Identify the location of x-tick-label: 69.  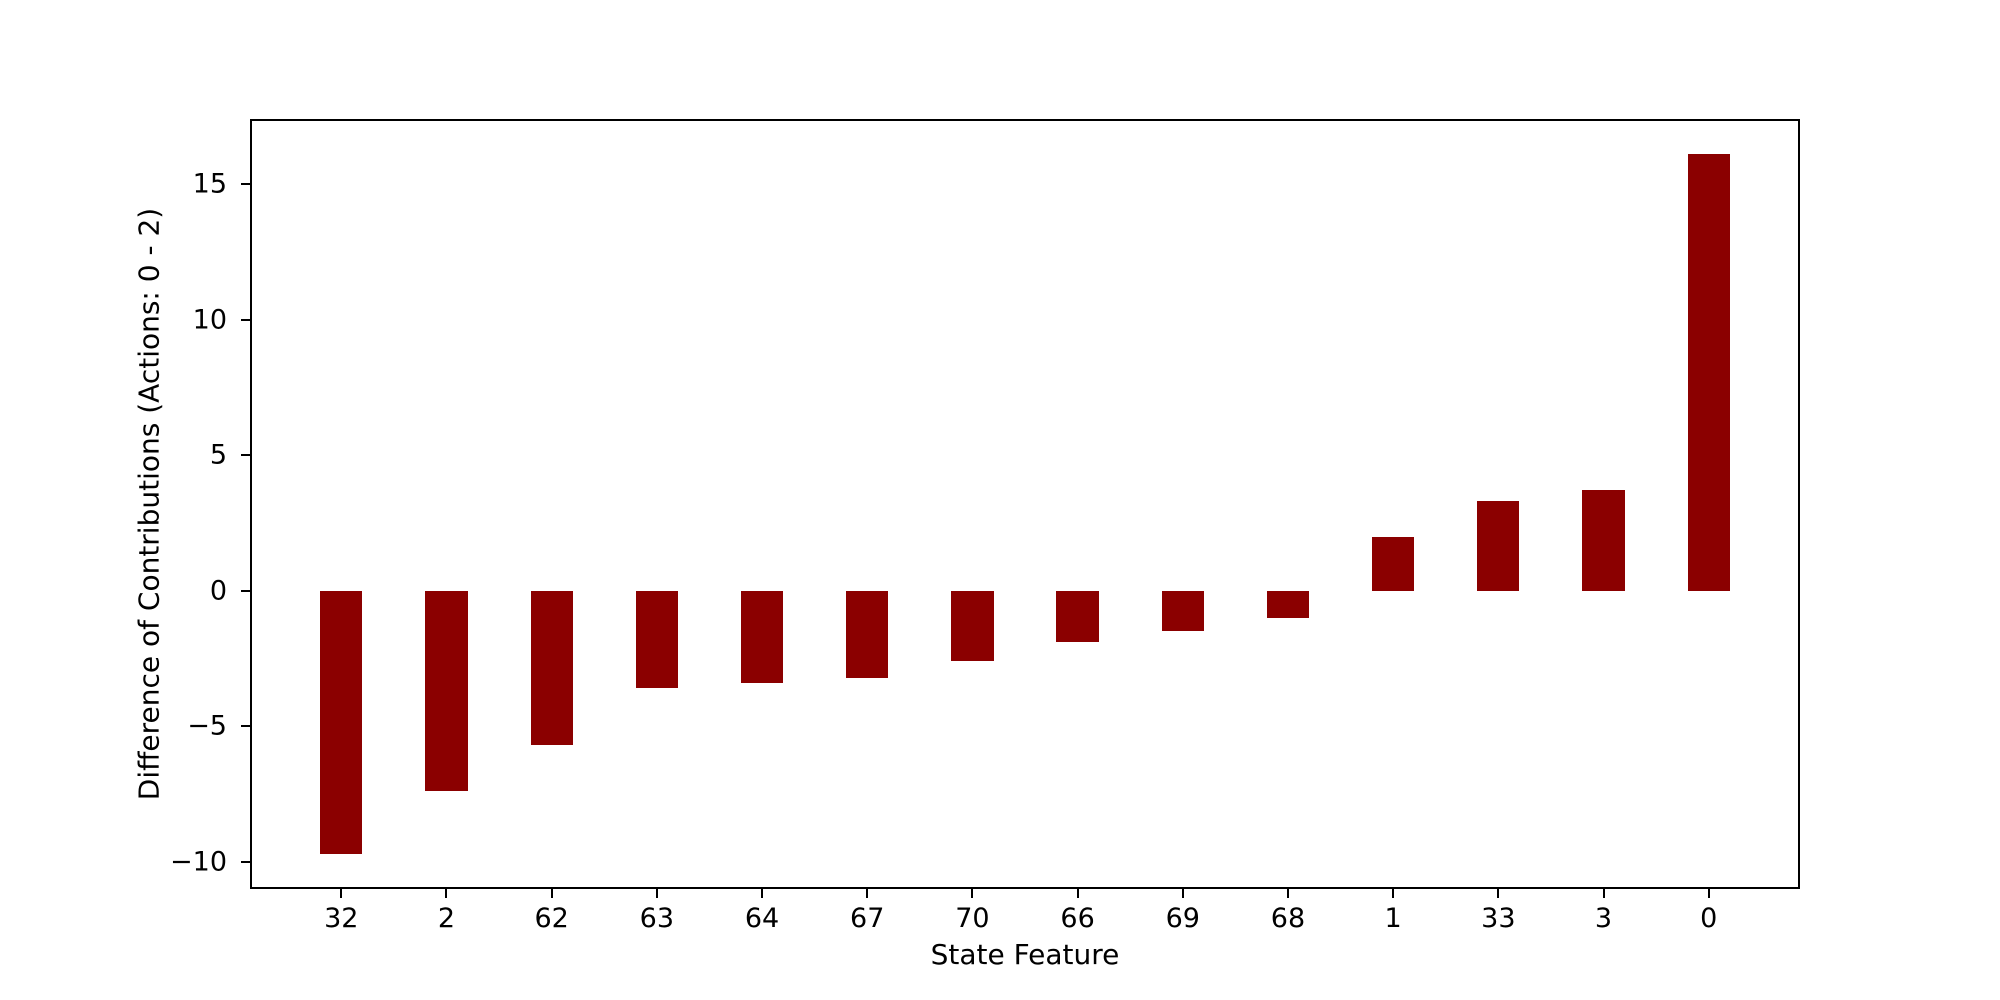
(1182, 918).